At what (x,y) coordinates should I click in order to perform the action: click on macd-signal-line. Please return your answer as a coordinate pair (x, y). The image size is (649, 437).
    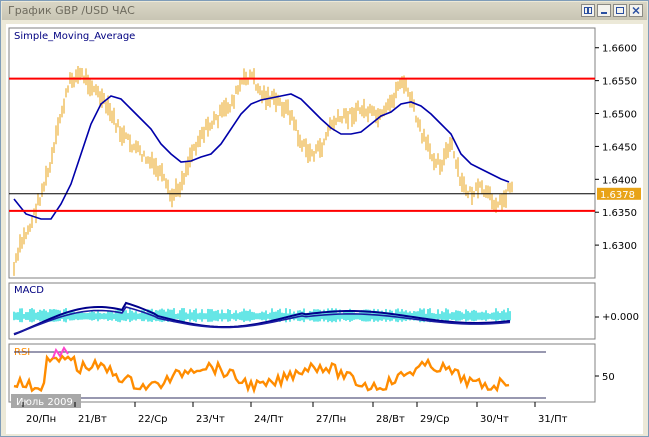
    Looking at the image, I should click on (262, 320).